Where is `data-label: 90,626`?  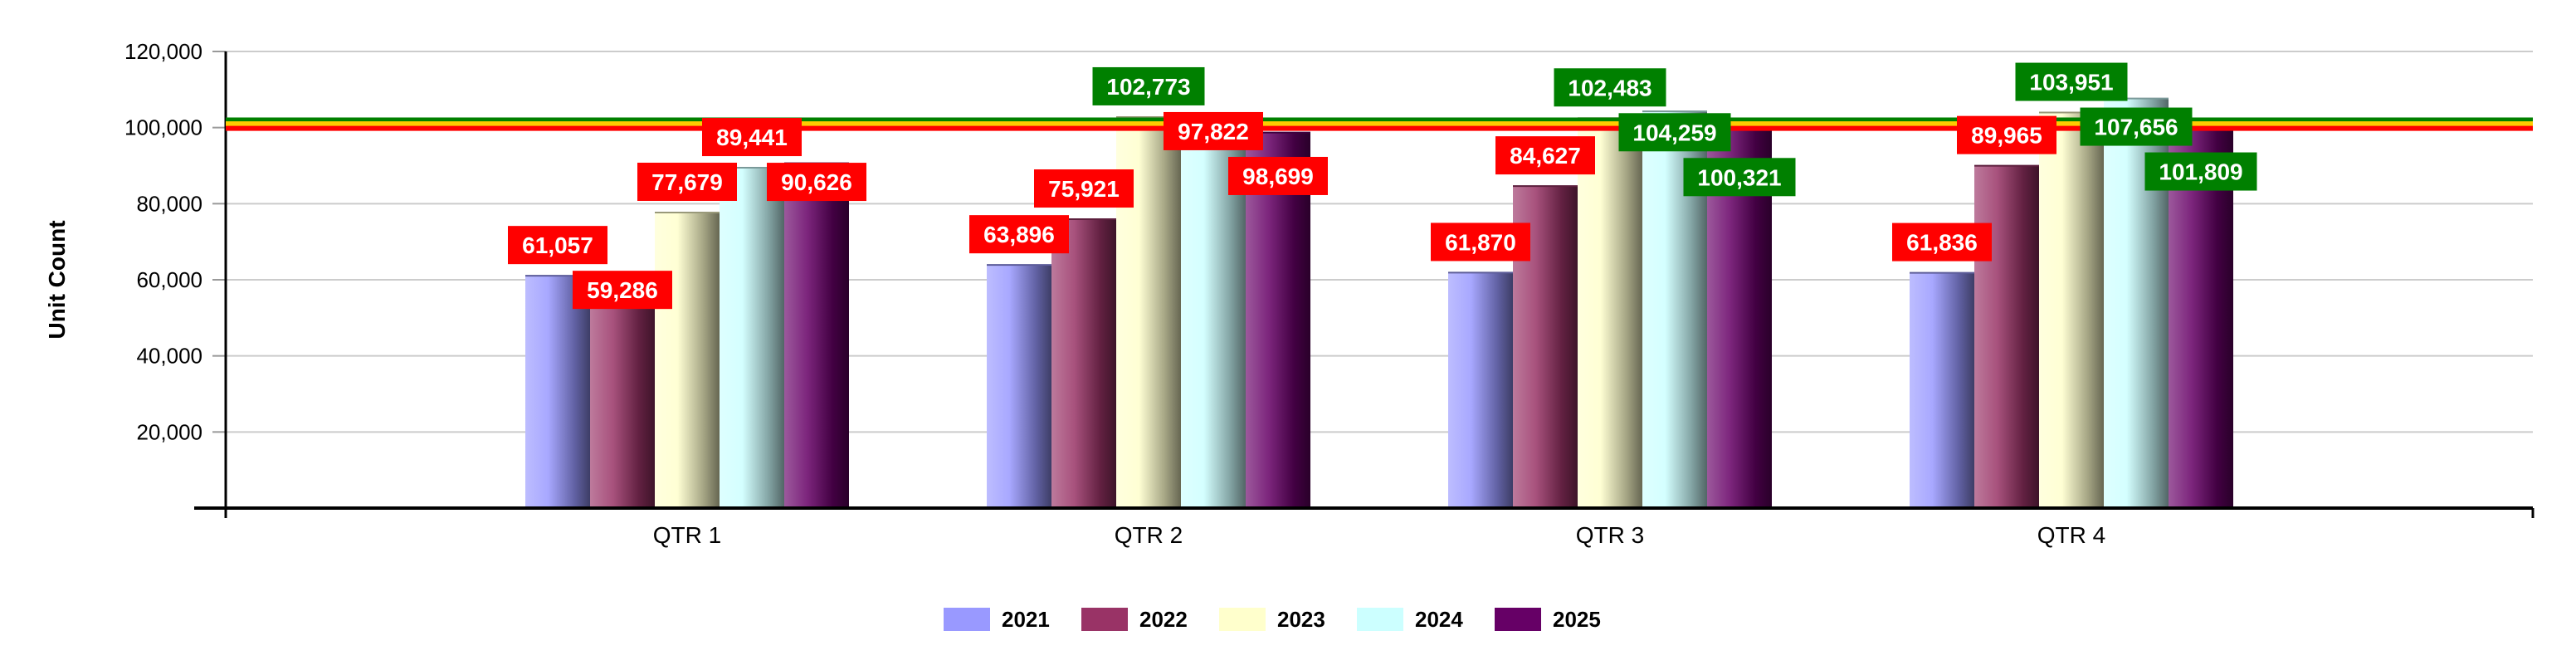 data-label: 90,626 is located at coordinates (817, 182).